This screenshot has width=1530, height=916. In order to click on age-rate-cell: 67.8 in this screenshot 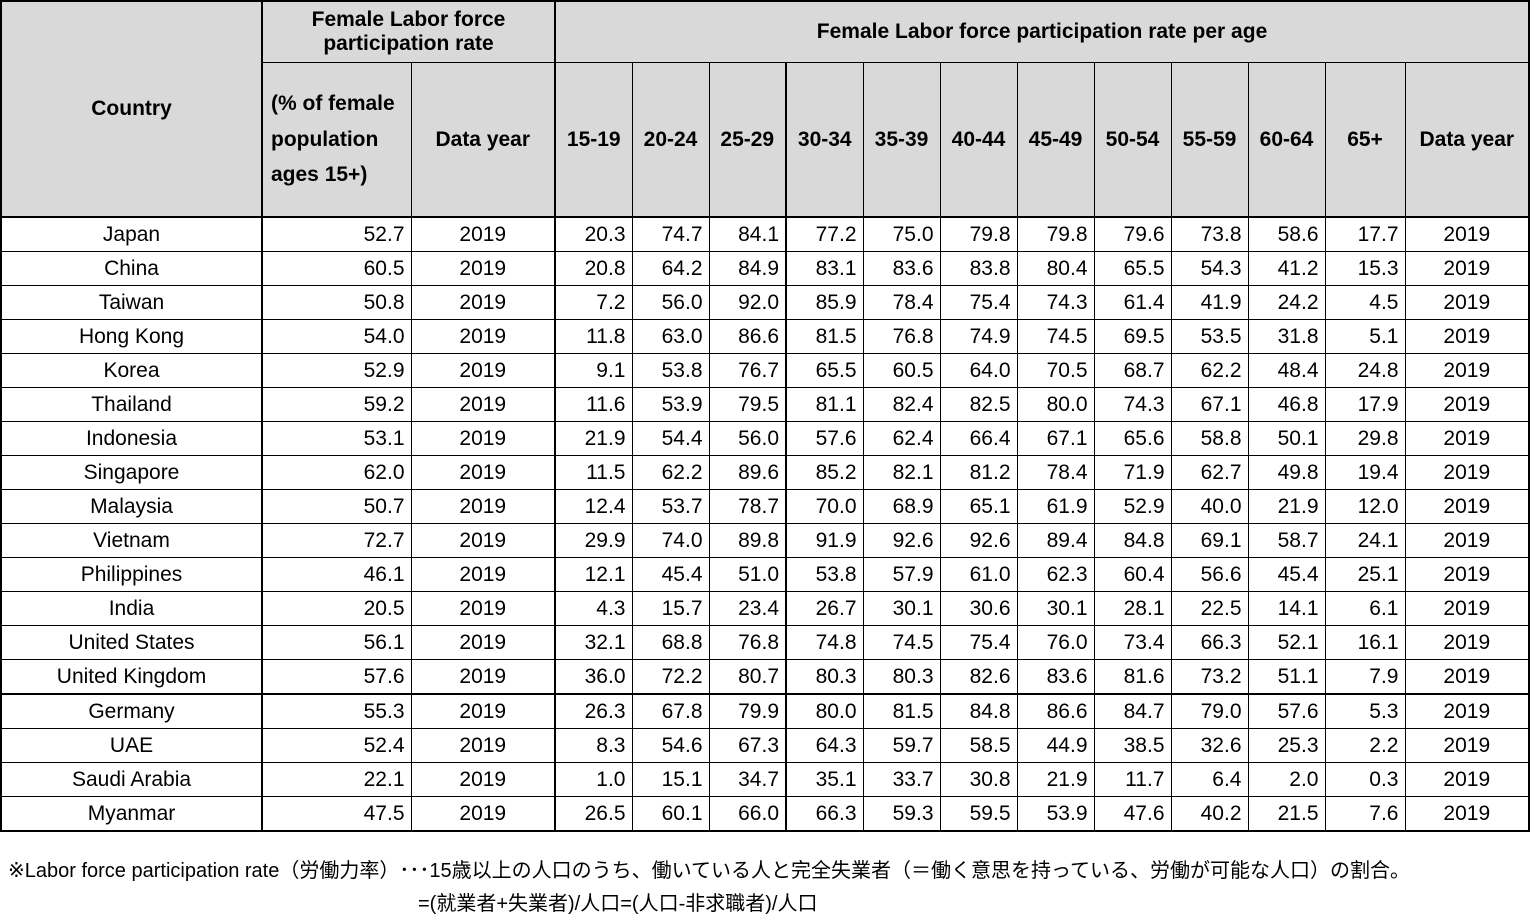, I will do `click(670, 711)`.